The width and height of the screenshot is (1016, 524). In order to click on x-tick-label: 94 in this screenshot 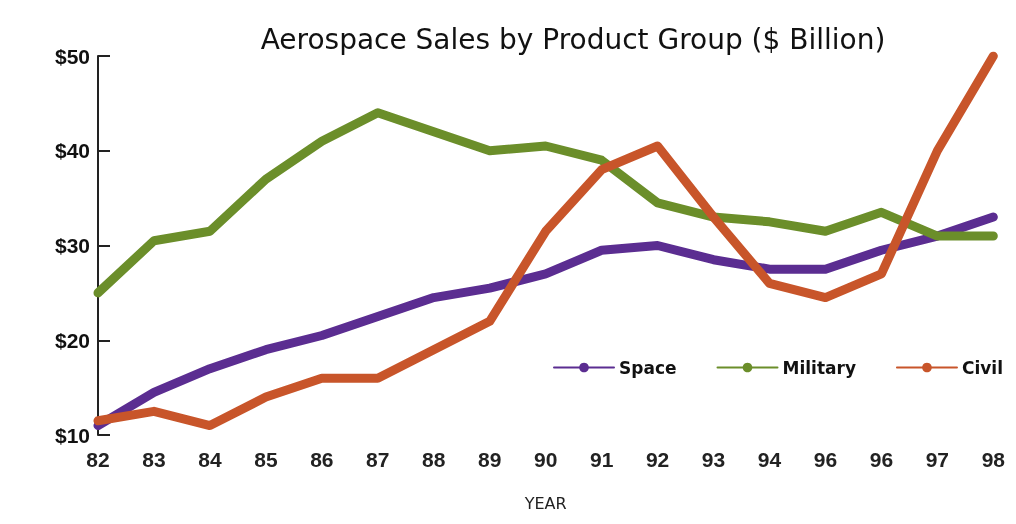, I will do `click(769, 459)`.